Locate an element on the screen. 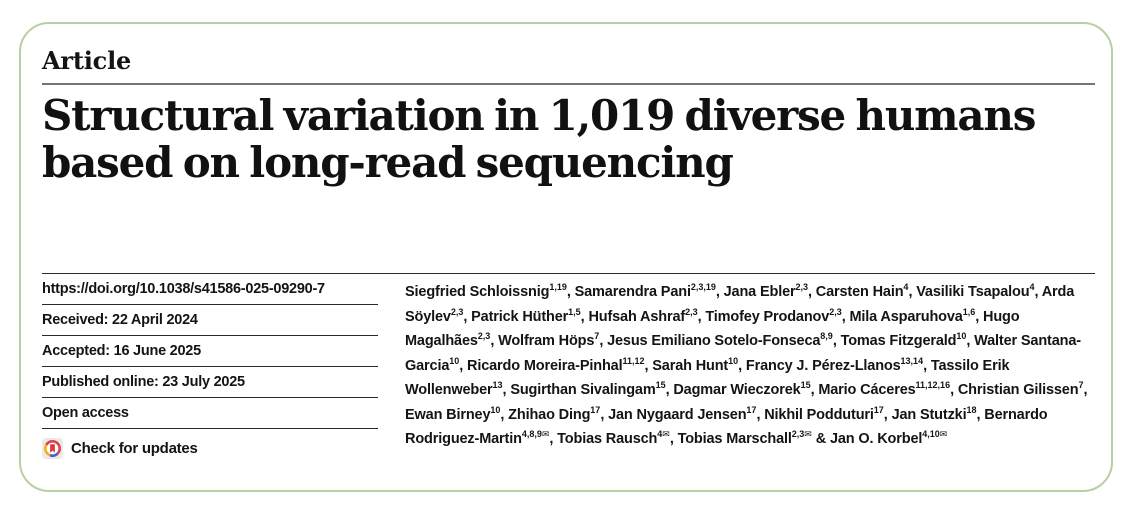 Image resolution: width=1137 pixels, height=512 pixels. author-affiliations: 1,5 is located at coordinates (574, 311).